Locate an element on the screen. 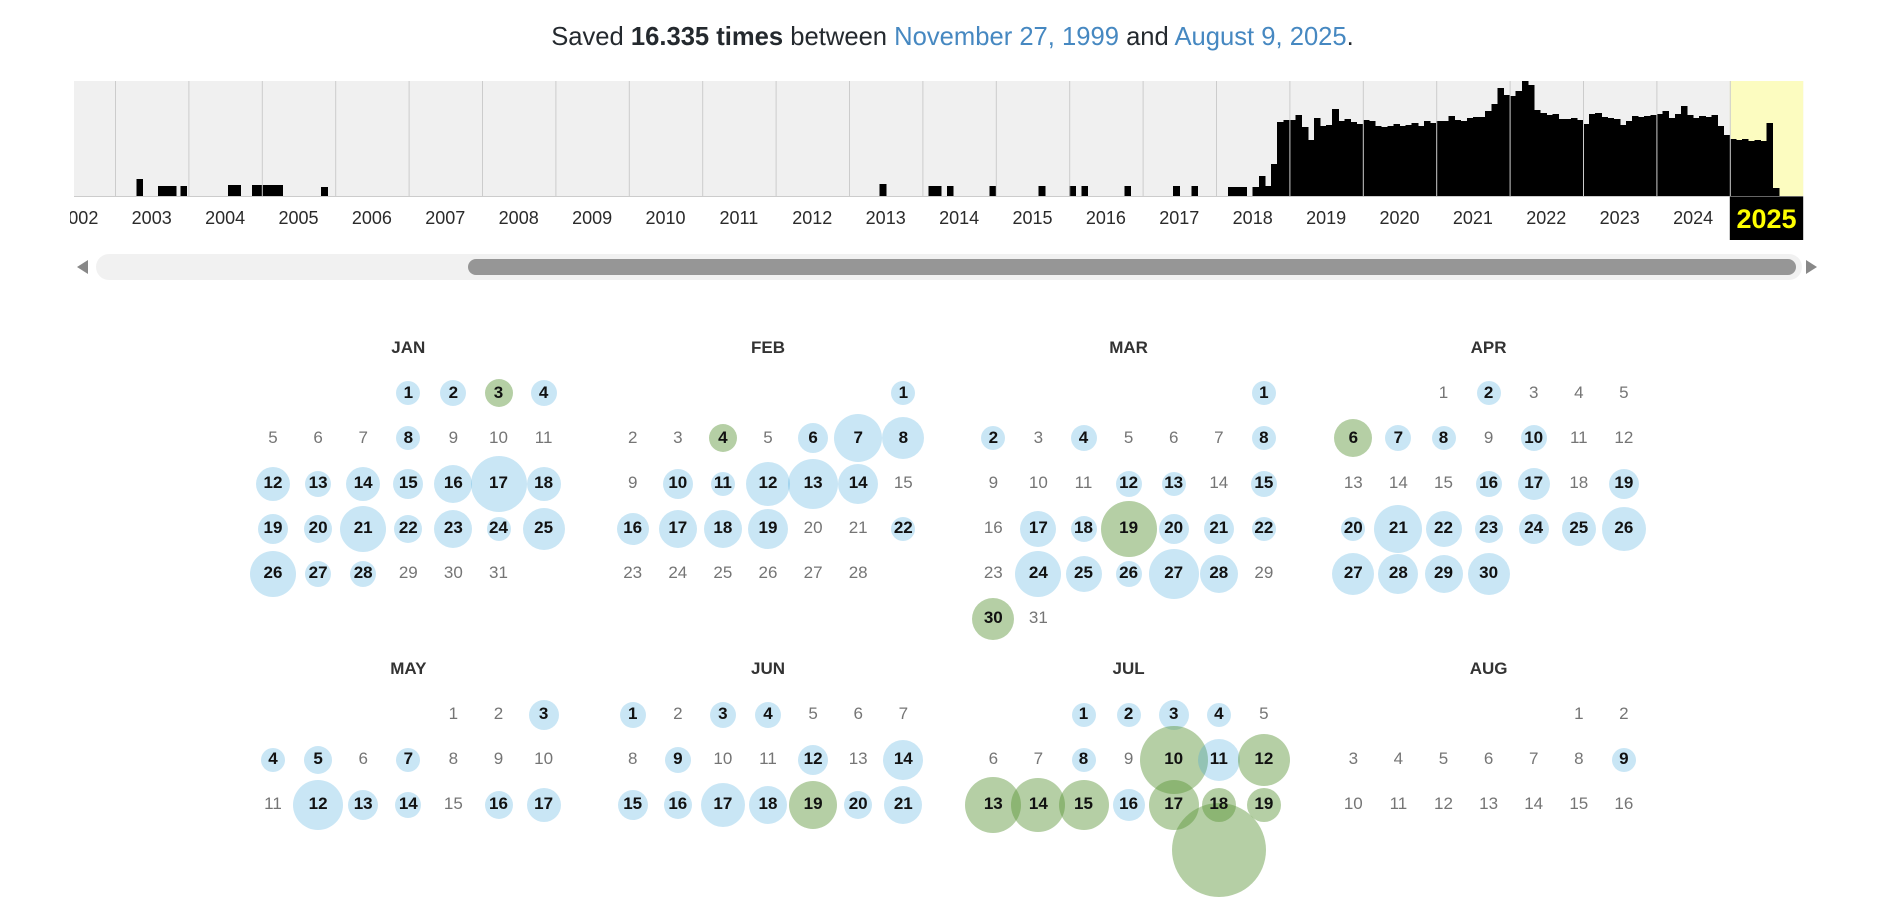  svg-text: 2011 is located at coordinates (739, 218).